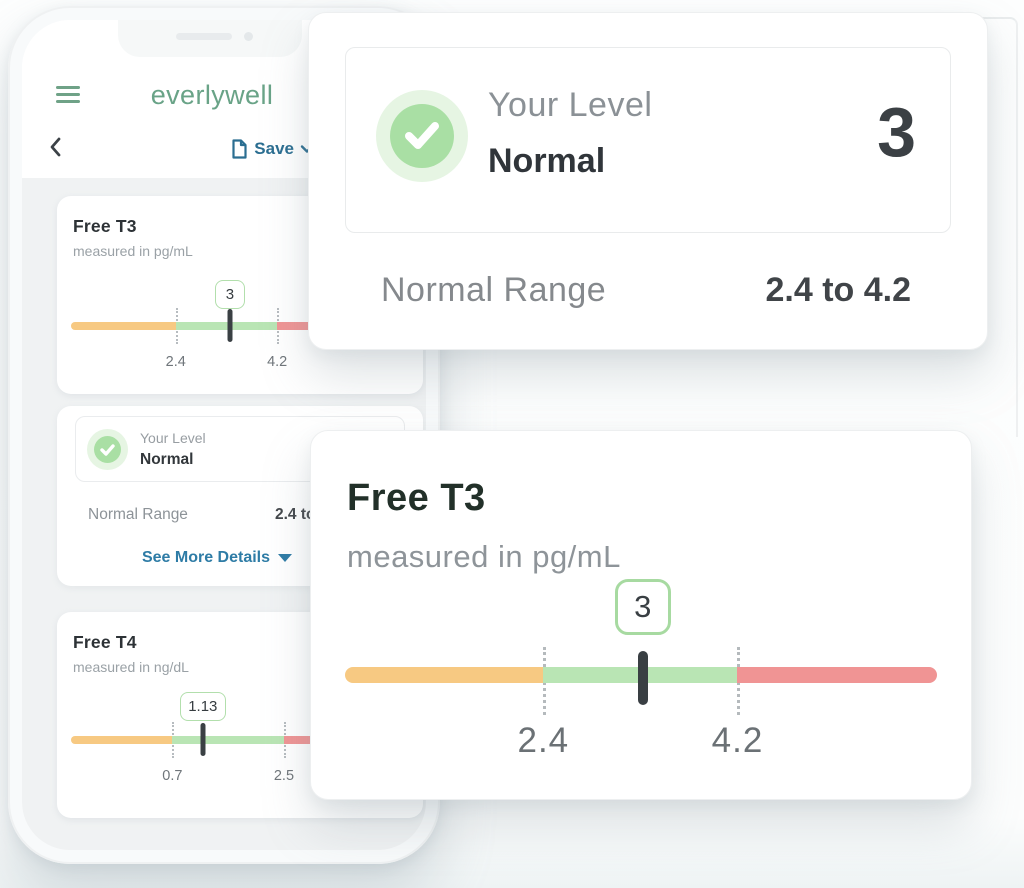 This screenshot has height=888, width=1024. Describe the element at coordinates (285, 558) in the screenshot. I see `caret-down-icon` at that location.